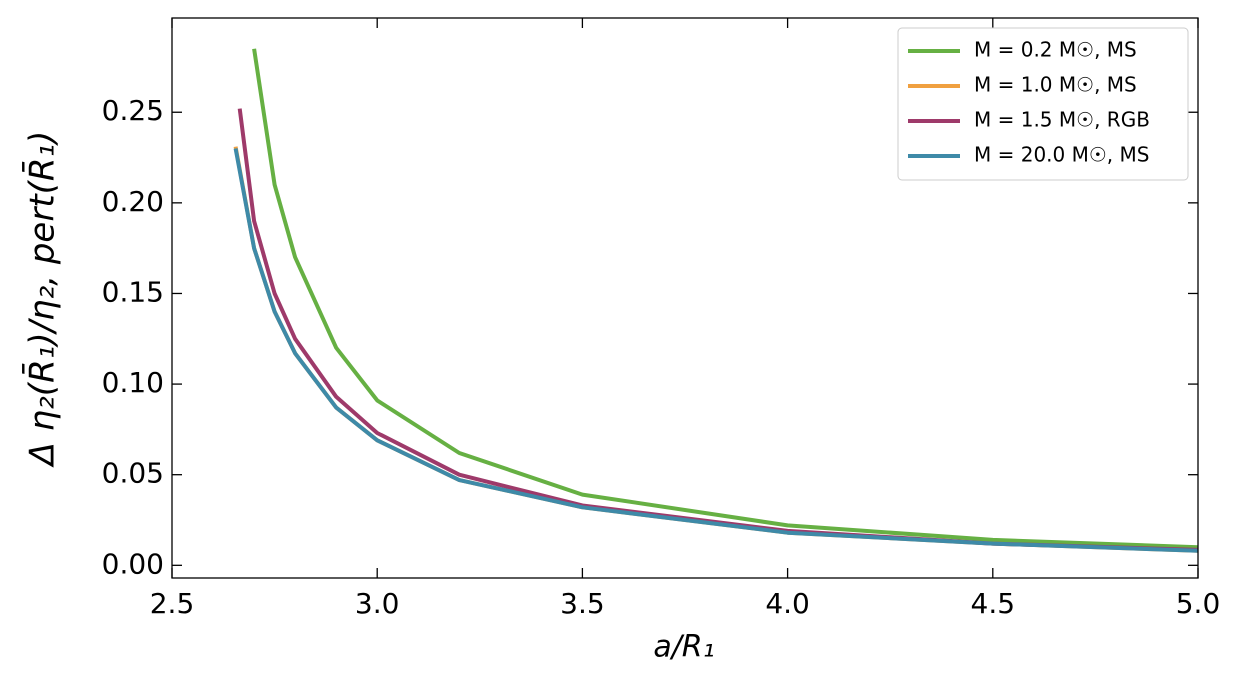 The width and height of the screenshot is (1236, 678). I want to click on y-axis-label: Δ η₂(R̄₁)/η₂, pert(R̄₁), so click(41, 300).